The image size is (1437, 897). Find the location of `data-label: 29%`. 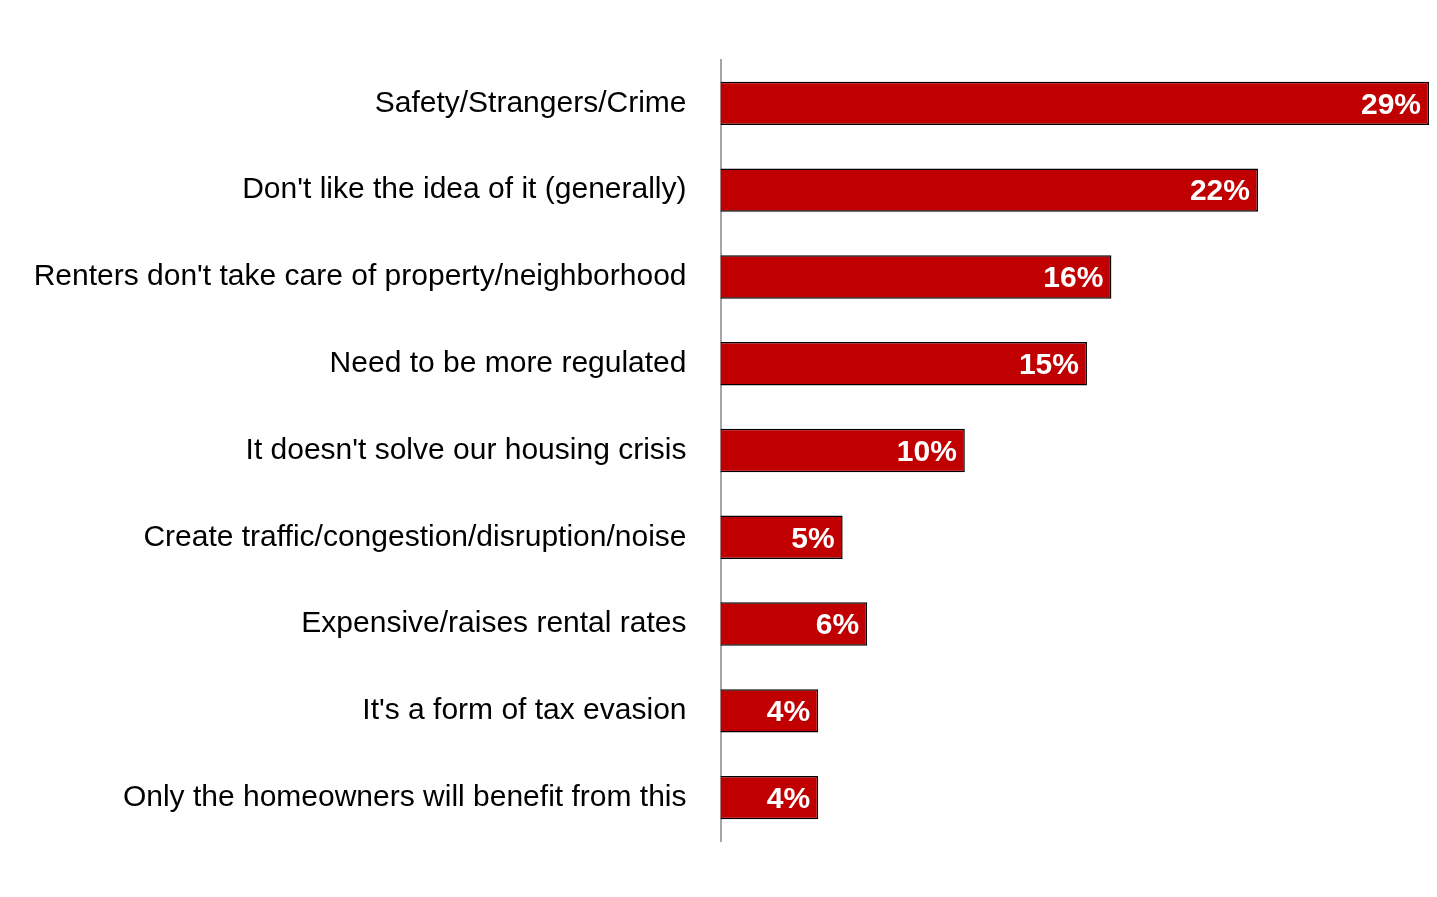

data-label: 29% is located at coordinates (1390, 103).